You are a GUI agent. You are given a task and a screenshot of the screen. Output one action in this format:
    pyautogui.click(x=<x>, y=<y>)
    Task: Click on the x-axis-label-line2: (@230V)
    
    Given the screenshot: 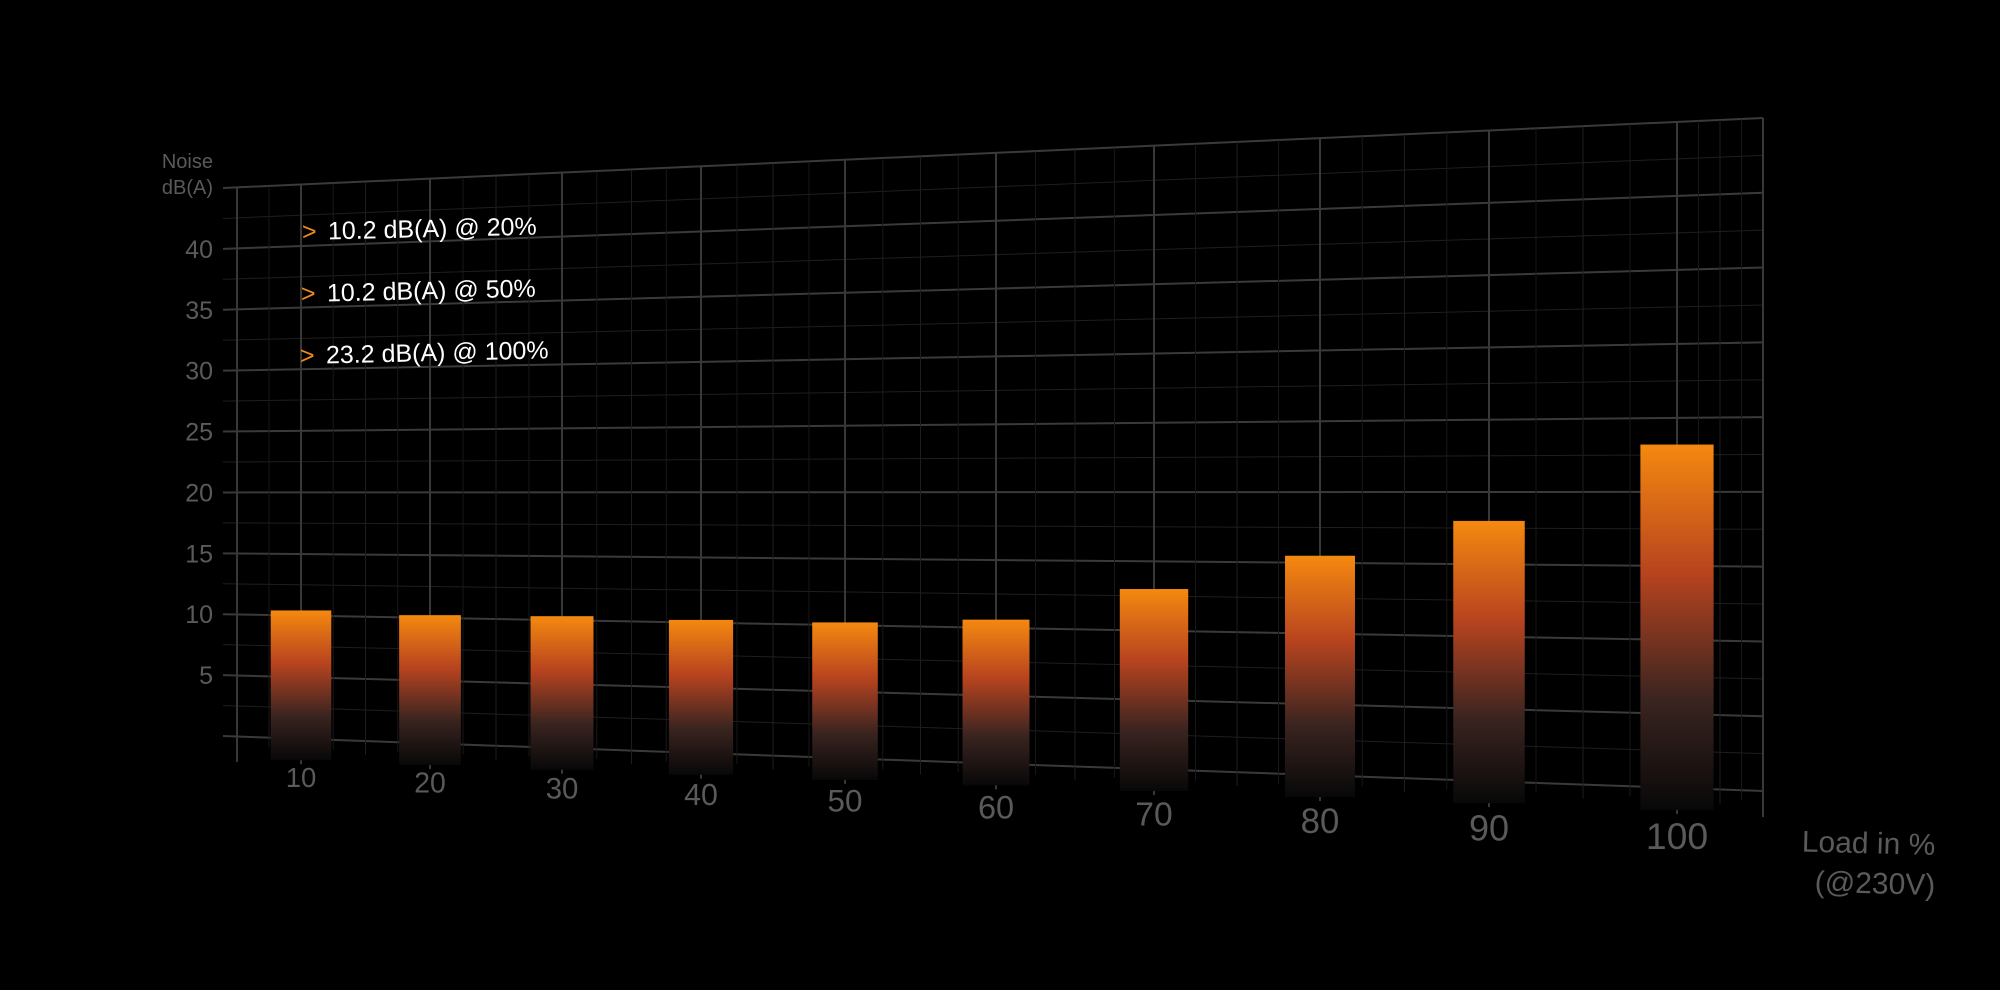 What is the action you would take?
    pyautogui.click(x=1874, y=884)
    